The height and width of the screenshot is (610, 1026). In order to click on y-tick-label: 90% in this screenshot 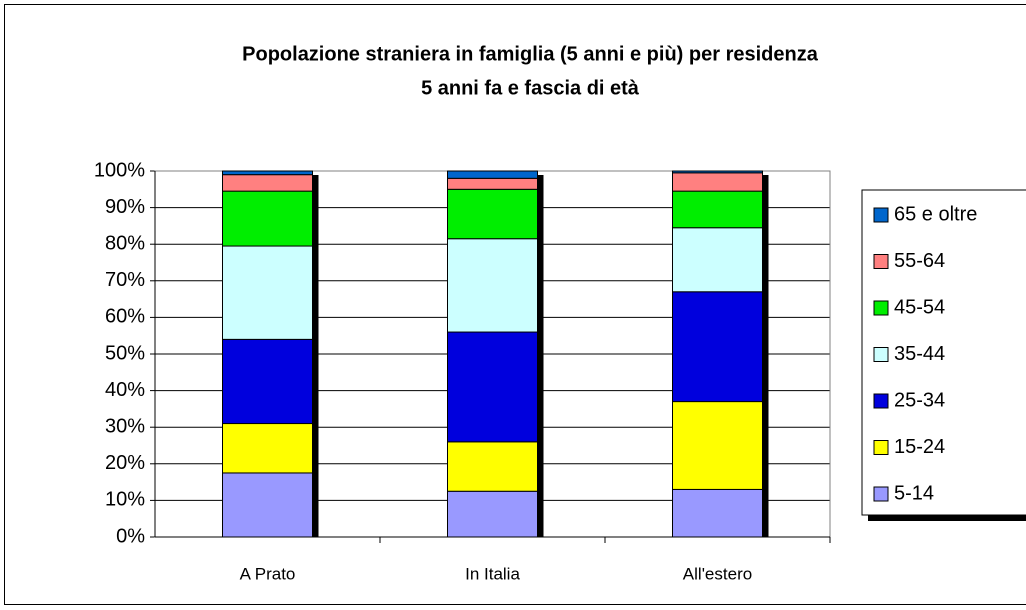, I will do `click(125, 207)`.